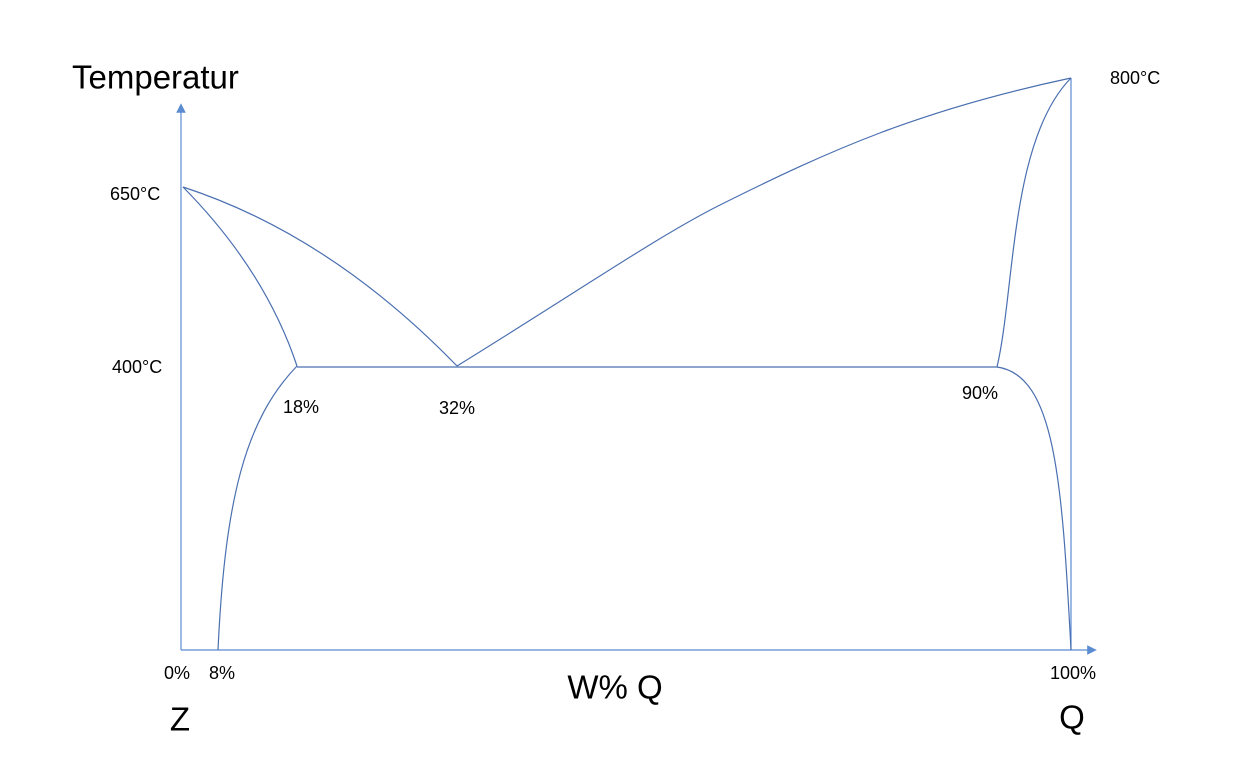  Describe the element at coordinates (980, 393) in the screenshot. I see `composition-label: 90%` at that location.